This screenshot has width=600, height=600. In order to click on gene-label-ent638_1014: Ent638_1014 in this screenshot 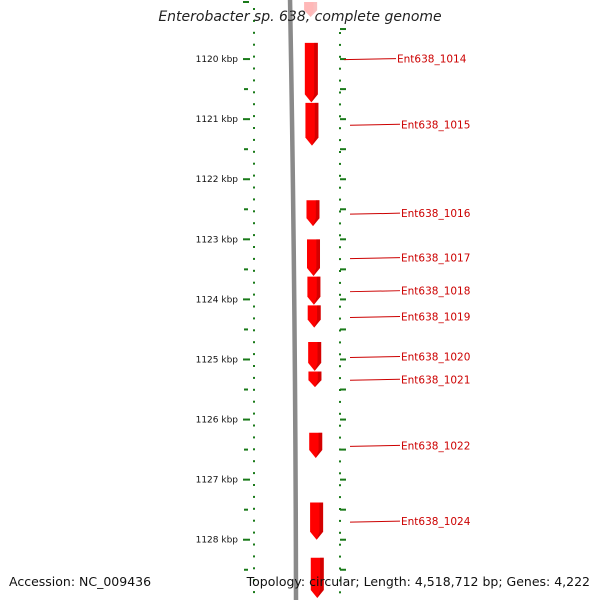, I will do `click(432, 60)`.